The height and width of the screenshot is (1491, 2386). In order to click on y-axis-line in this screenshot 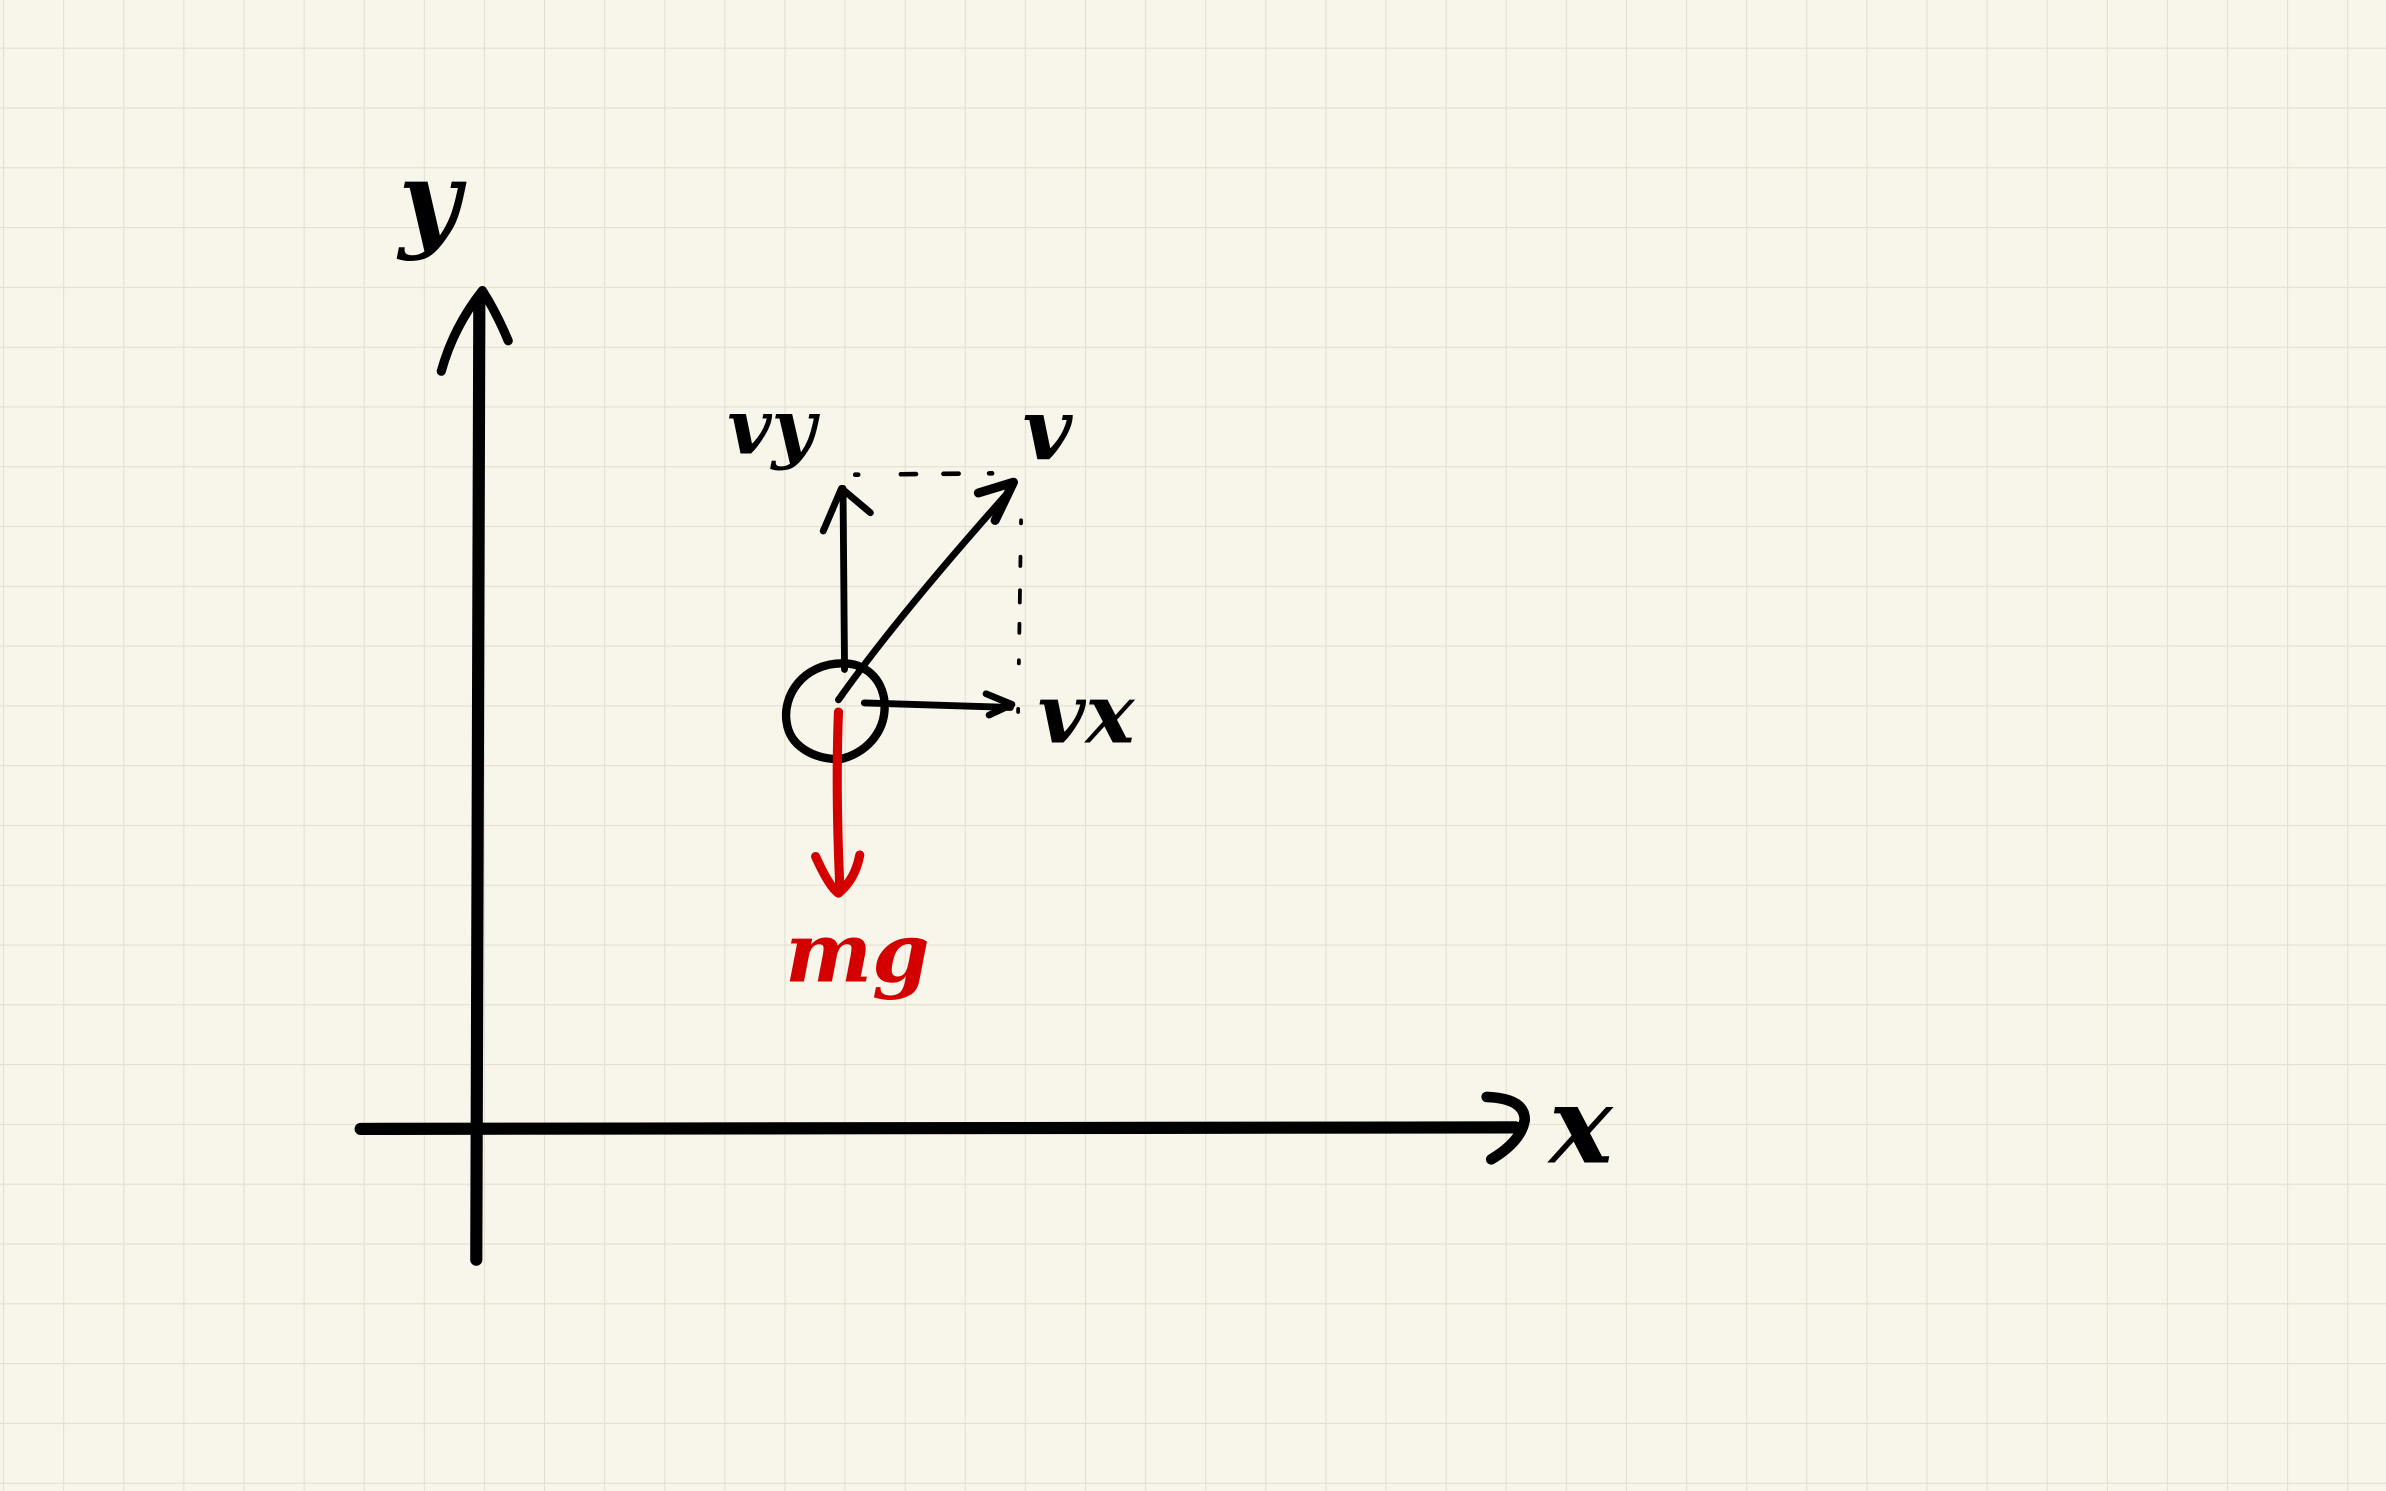, I will do `click(478, 781)`.